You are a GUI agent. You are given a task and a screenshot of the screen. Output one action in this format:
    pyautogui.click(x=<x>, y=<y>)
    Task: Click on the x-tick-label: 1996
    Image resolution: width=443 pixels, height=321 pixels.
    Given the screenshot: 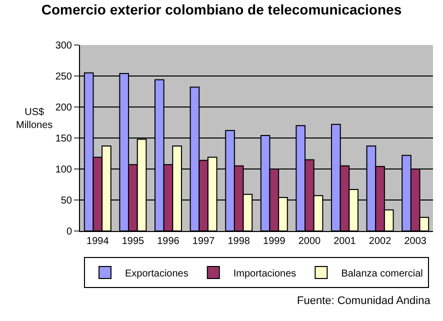 What is the action you would take?
    pyautogui.click(x=168, y=241)
    